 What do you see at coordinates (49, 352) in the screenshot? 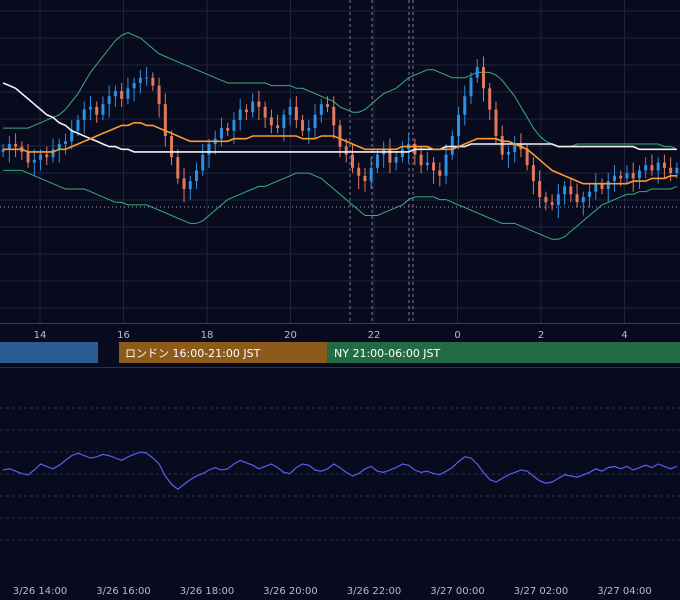
I see `session-tokyo` at bounding box center [49, 352].